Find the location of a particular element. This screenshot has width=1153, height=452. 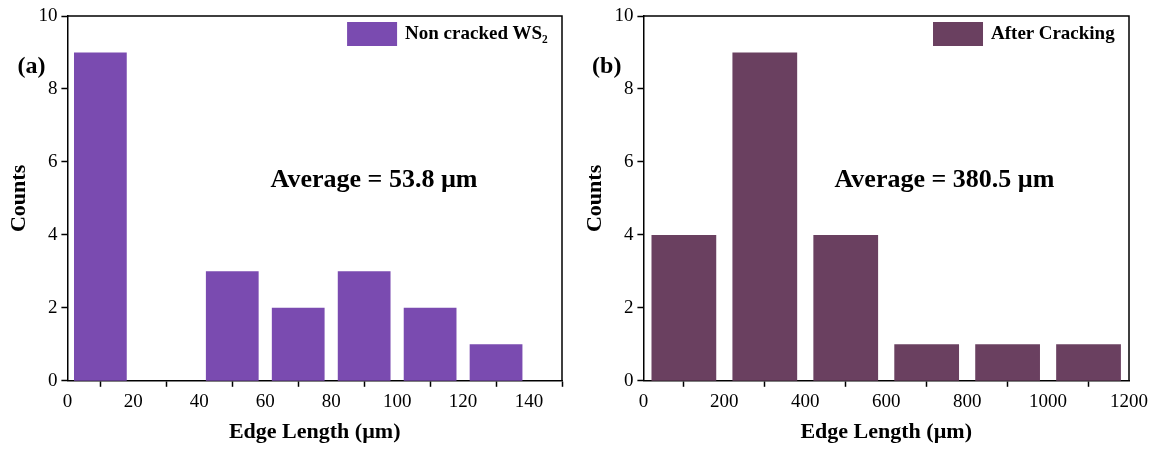

annotation: Average = 53.8 µm is located at coordinates (374, 178).